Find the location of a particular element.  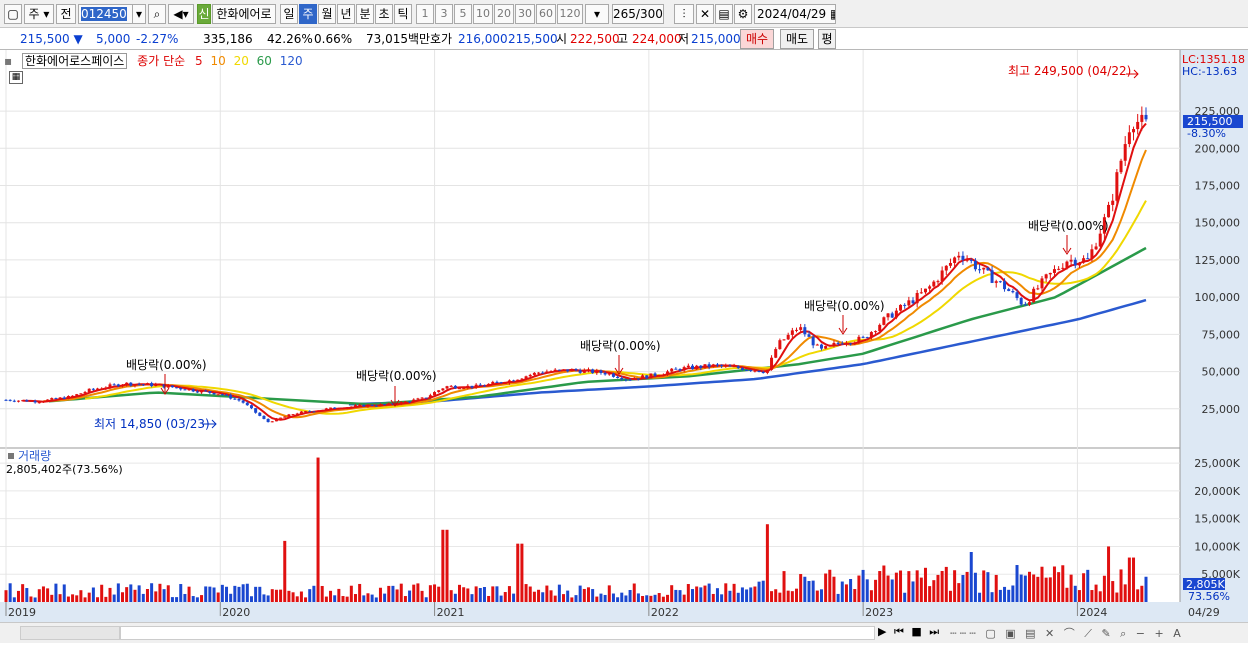

search-icon: ⌕ is located at coordinates (157, 14).